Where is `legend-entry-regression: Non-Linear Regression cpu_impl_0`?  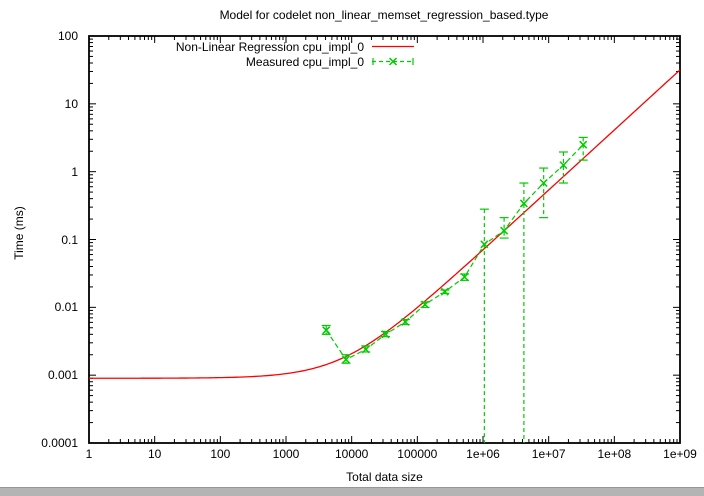
legend-entry-regression: Non-Linear Regression cpu_impl_0 is located at coordinates (182, 47).